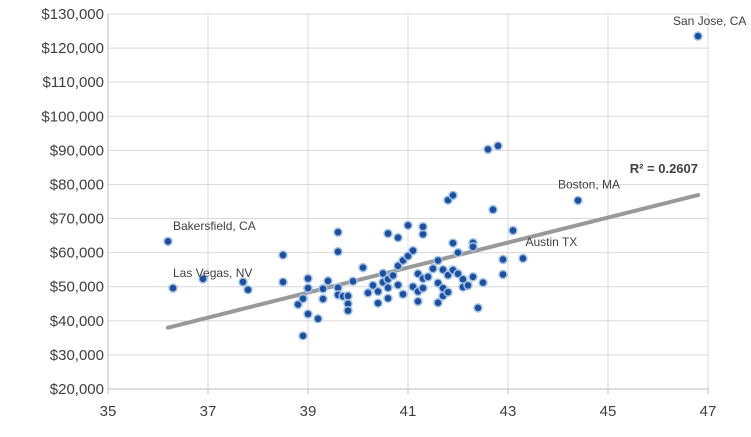 This screenshot has width=751, height=437. What do you see at coordinates (664, 168) in the screenshot?
I see `r-squared-label: R² = 0.2607` at bounding box center [664, 168].